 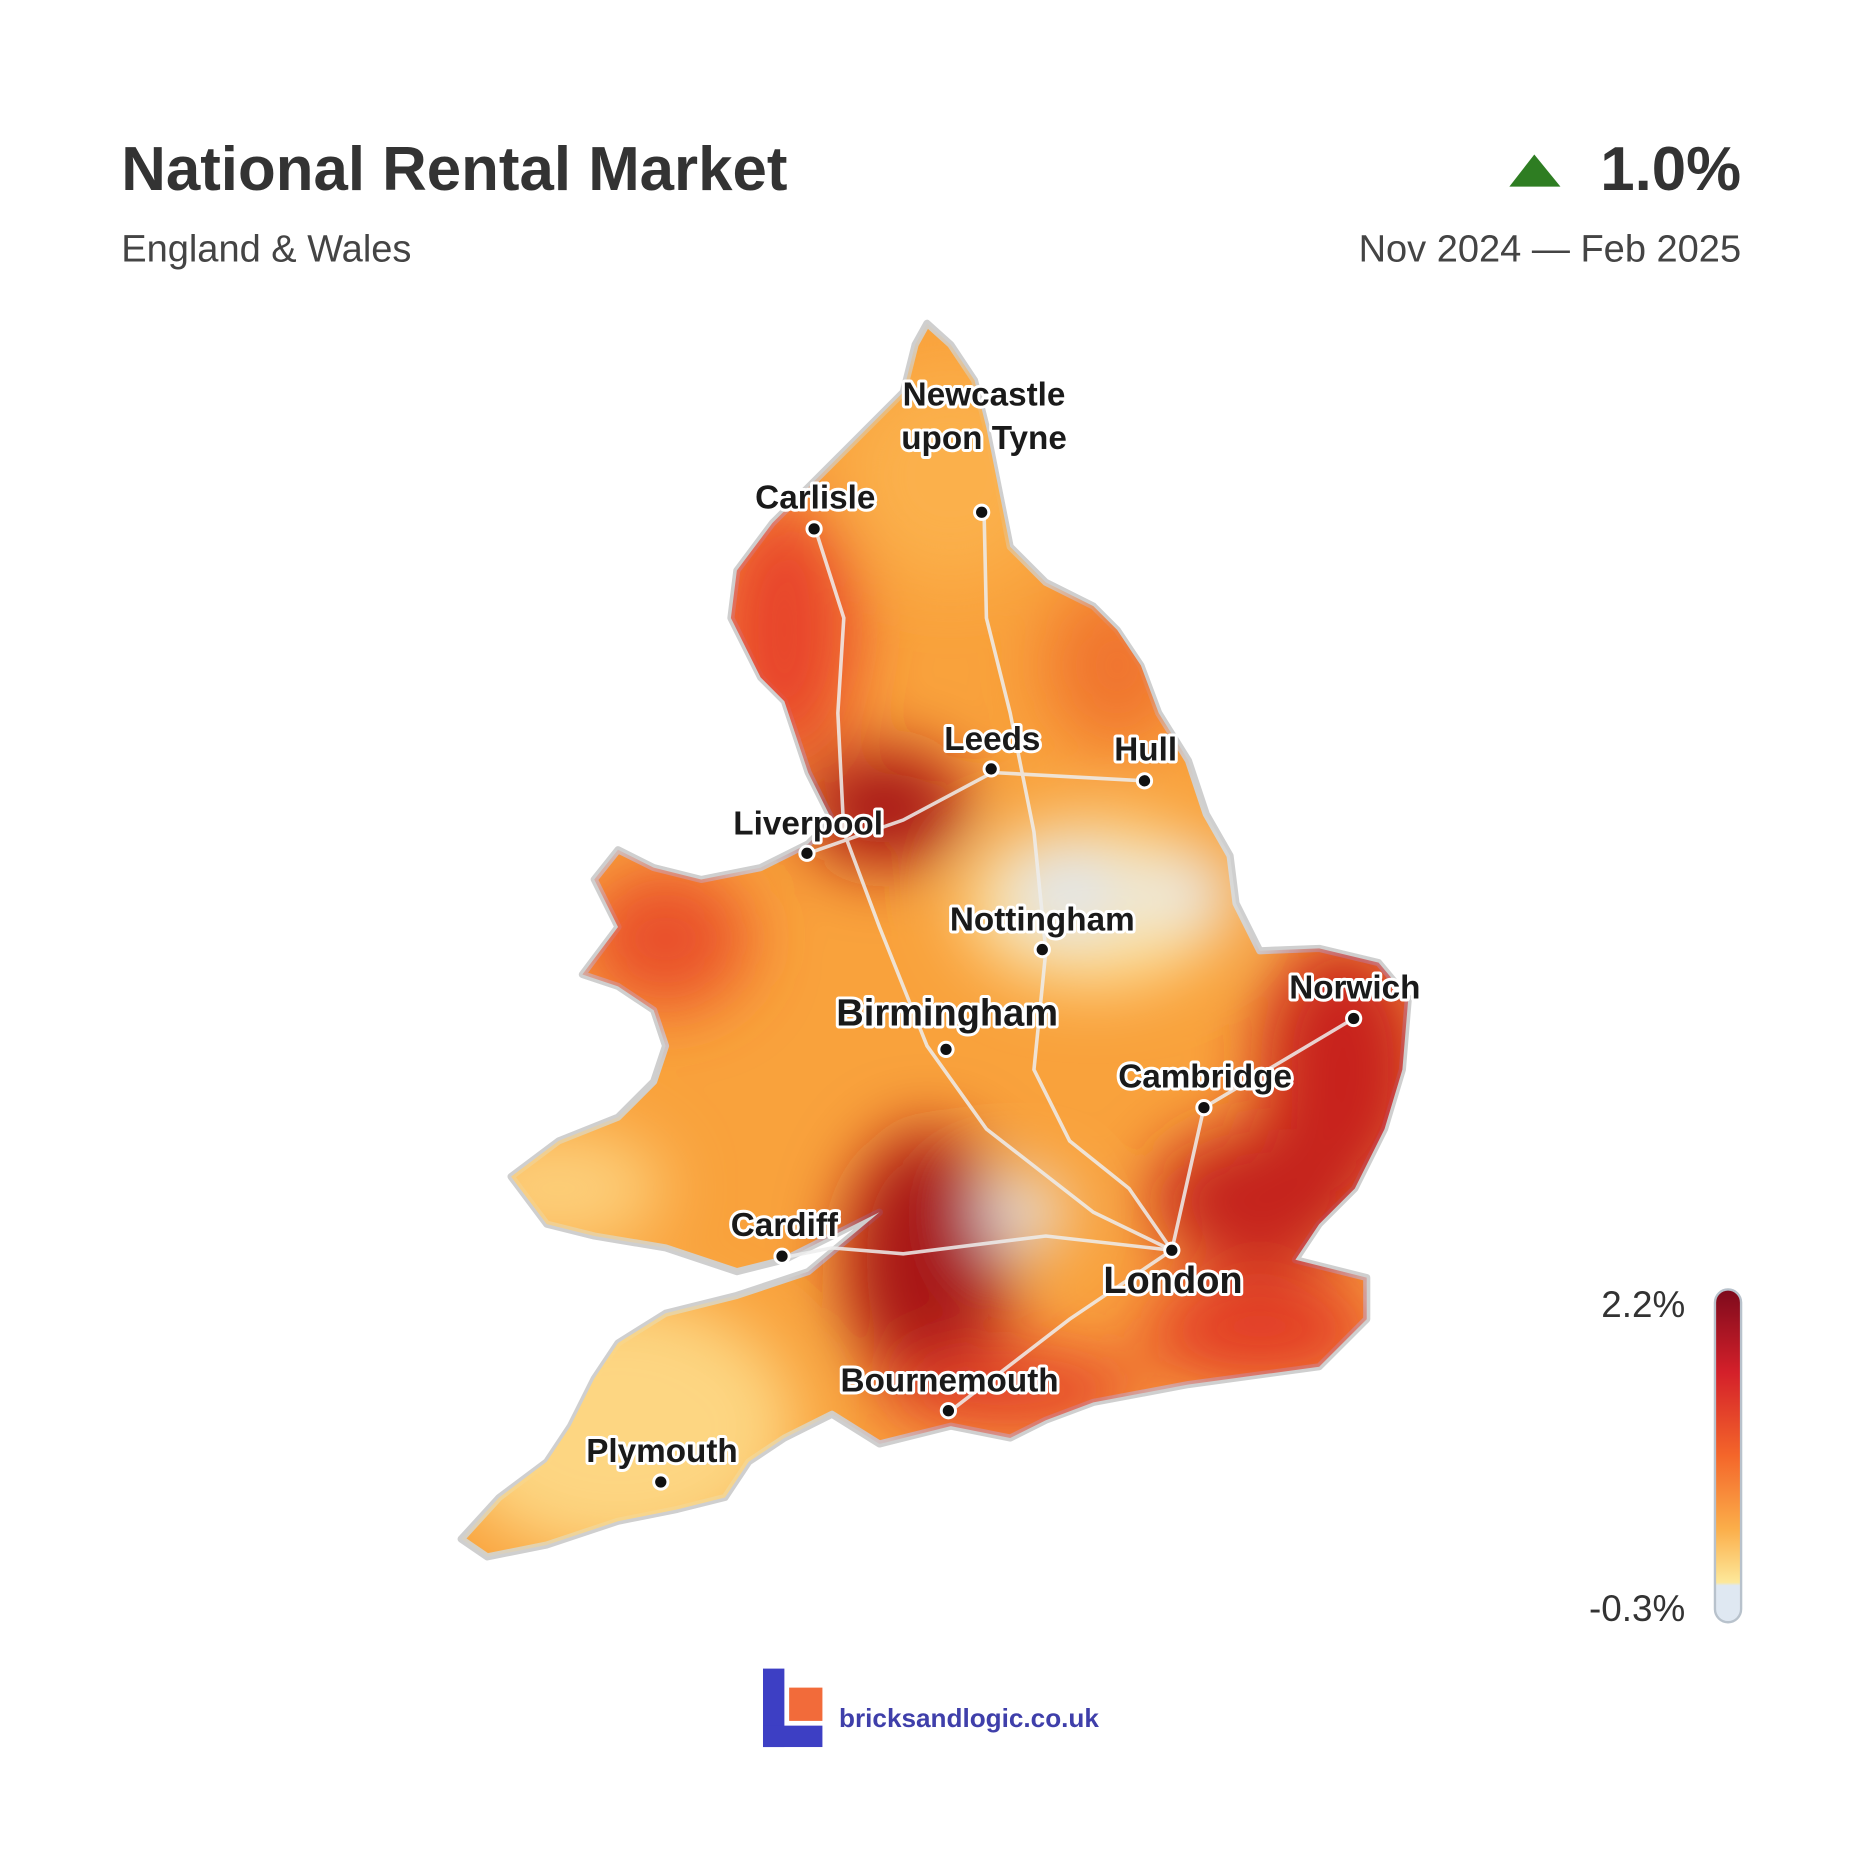 I want to click on city: Norwich, so click(x=1354, y=997).